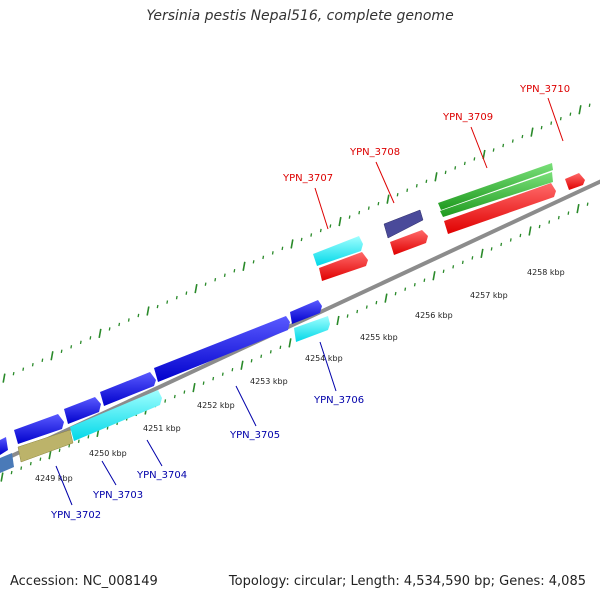 This screenshot has width=600, height=600. What do you see at coordinates (544, 89) in the screenshot?
I see `gene-label: YPN_3710` at bounding box center [544, 89].